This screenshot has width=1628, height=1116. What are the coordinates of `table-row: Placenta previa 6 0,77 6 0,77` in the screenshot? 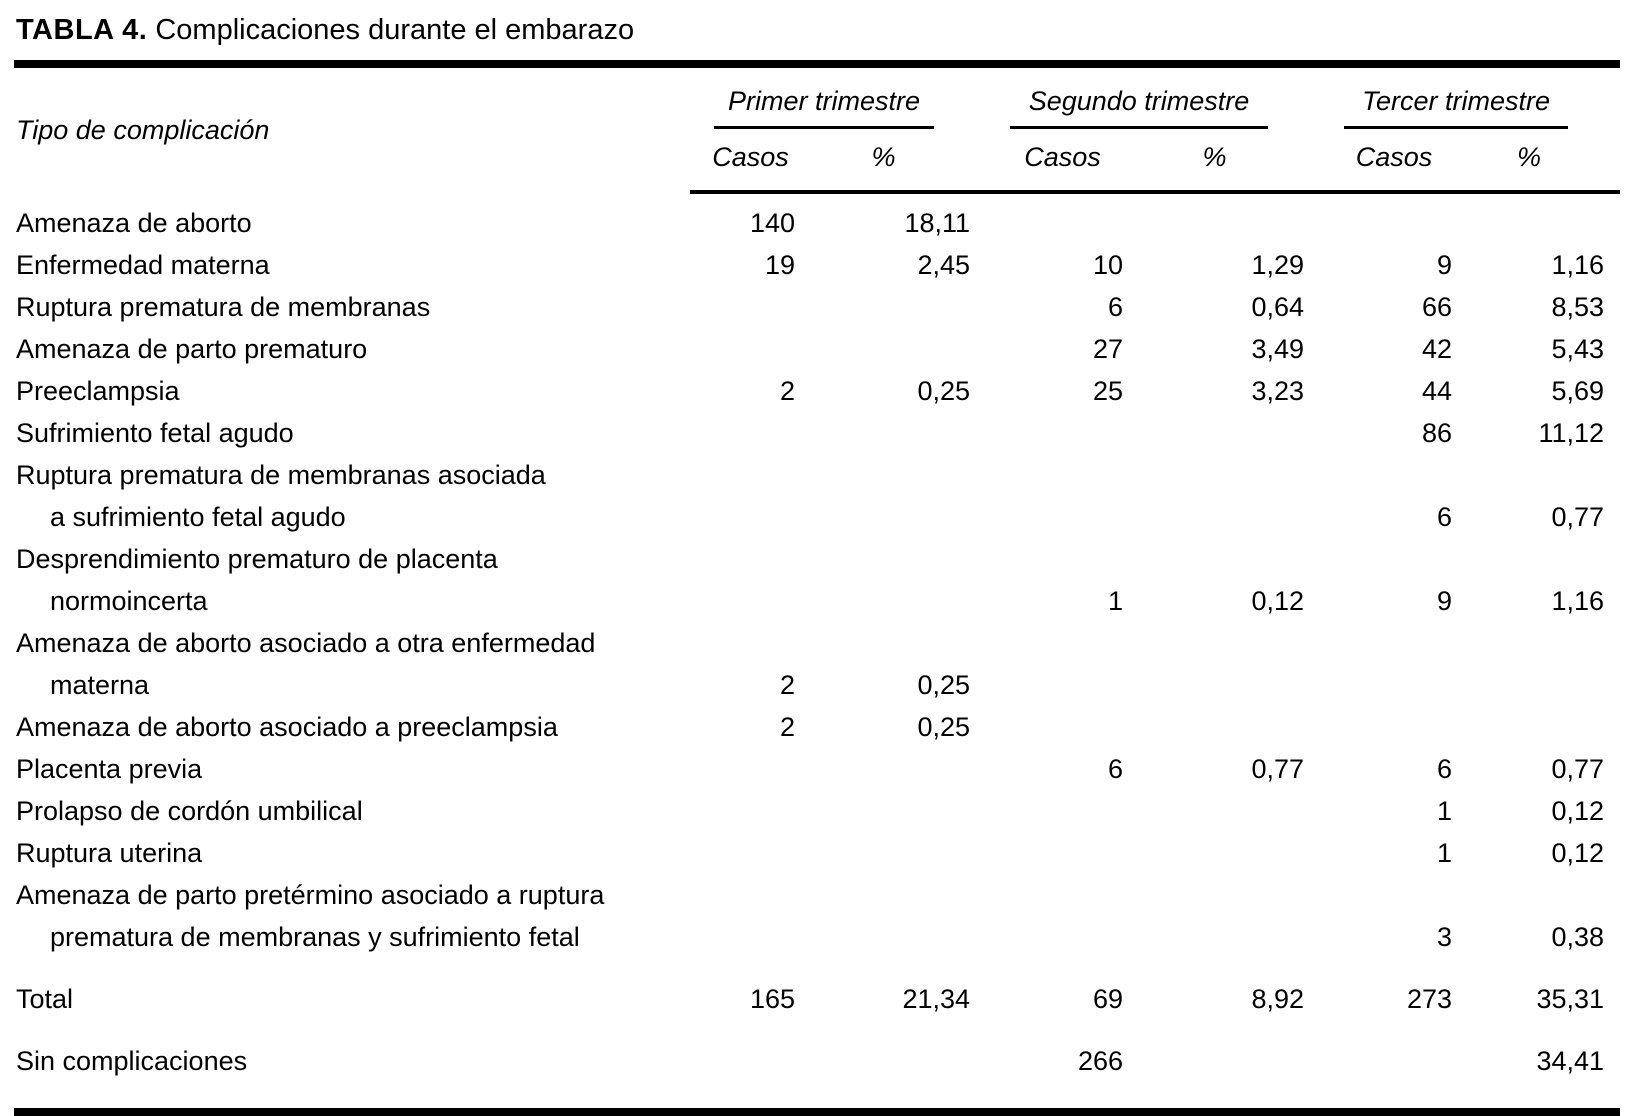 It's located at (817, 769).